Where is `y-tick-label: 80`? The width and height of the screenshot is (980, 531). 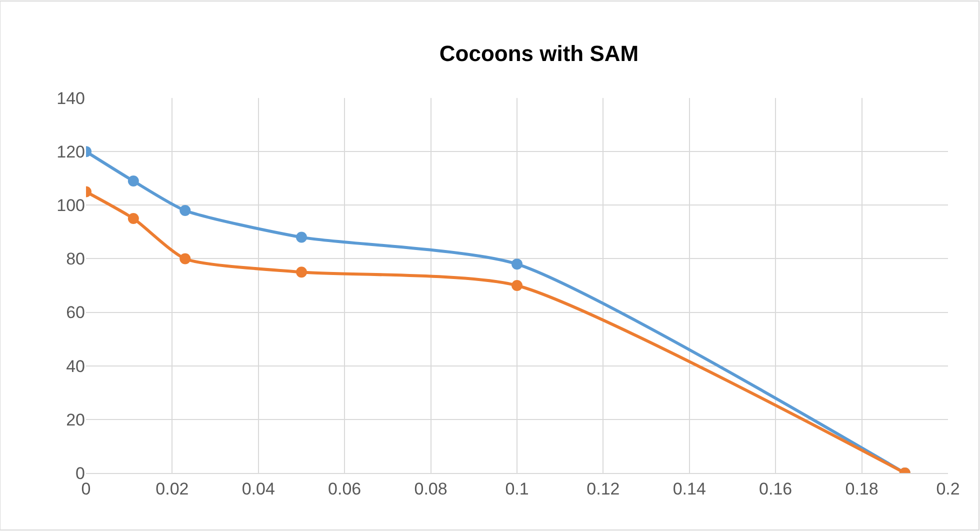
y-tick-label: 80 is located at coordinates (75, 259).